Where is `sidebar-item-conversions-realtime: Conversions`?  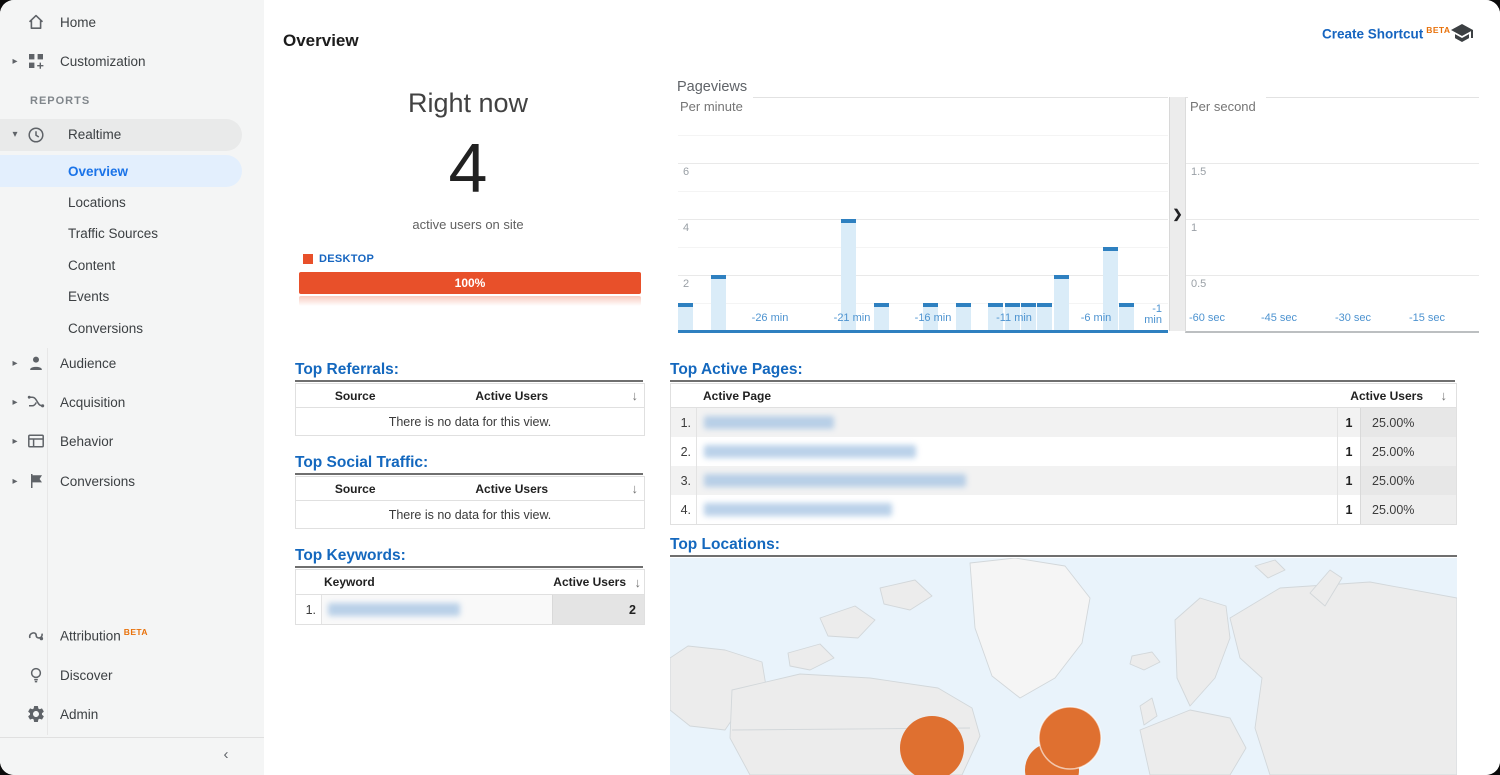 sidebar-item-conversions-realtime: Conversions is located at coordinates (121, 328).